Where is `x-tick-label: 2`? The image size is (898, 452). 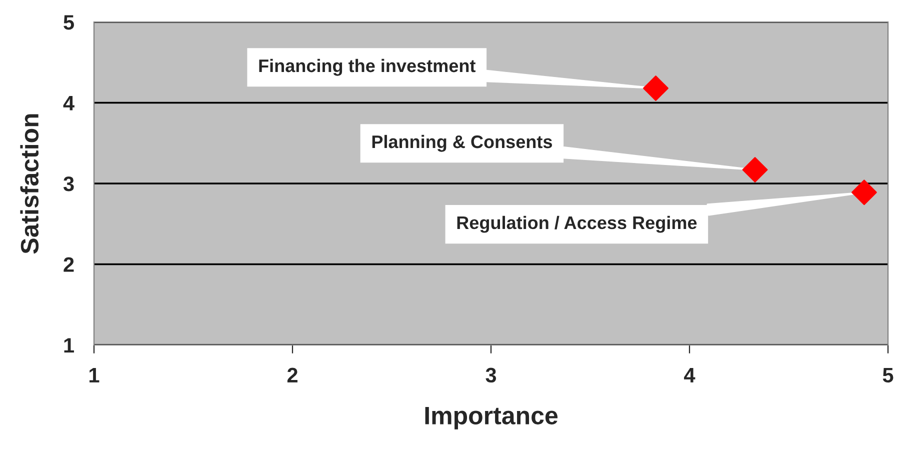 x-tick-label: 2 is located at coordinates (292, 375).